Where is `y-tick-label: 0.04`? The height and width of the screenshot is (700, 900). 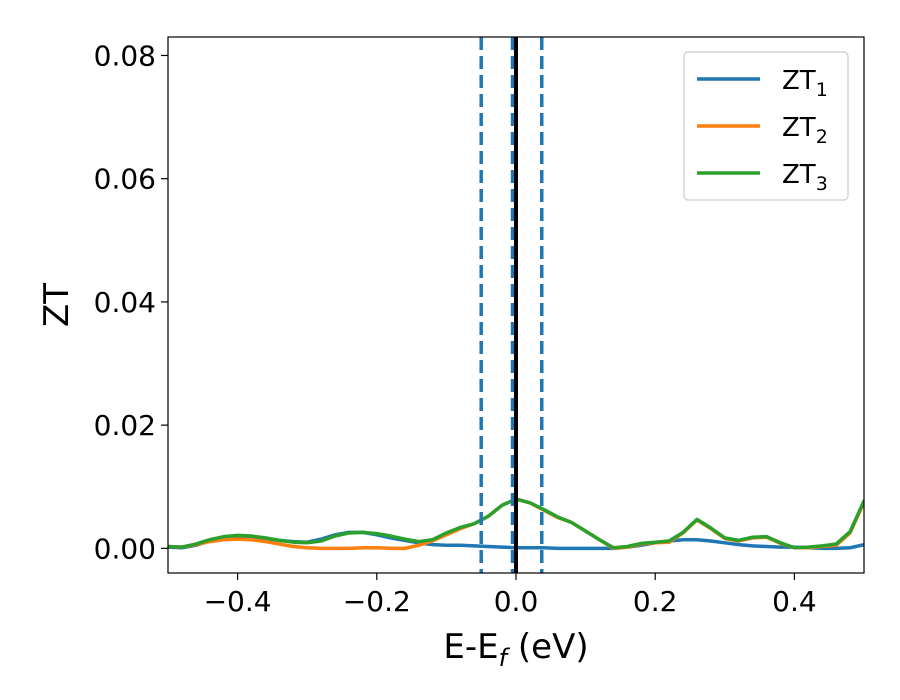
y-tick-label: 0.04 is located at coordinates (125, 302).